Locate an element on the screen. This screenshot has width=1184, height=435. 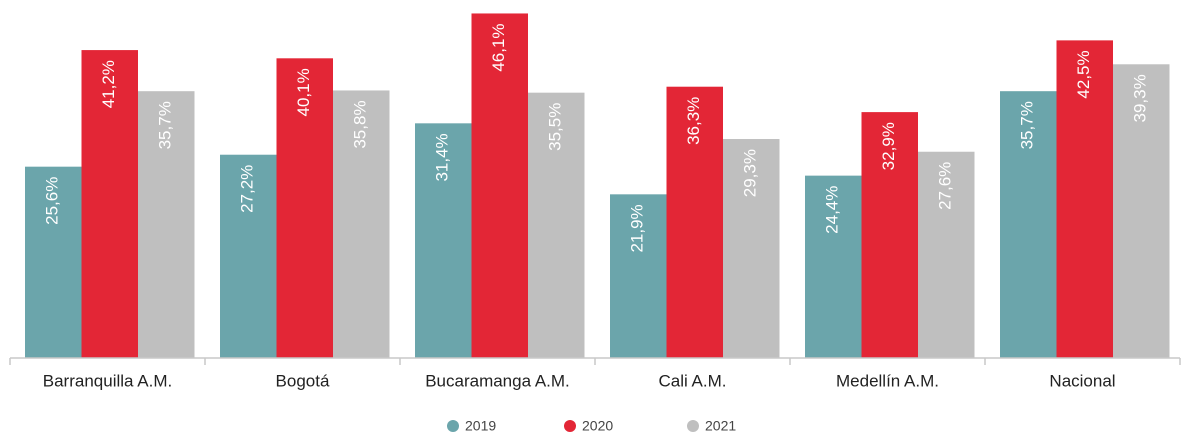
value-label: 39,3% is located at coordinates (1140, 98).